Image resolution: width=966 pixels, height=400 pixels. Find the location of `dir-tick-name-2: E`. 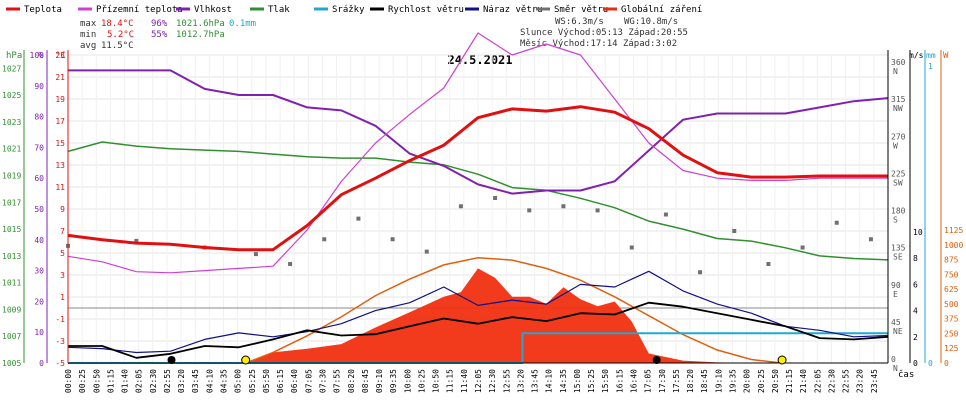

dir-tick-name-2: E is located at coordinates (895, 294).